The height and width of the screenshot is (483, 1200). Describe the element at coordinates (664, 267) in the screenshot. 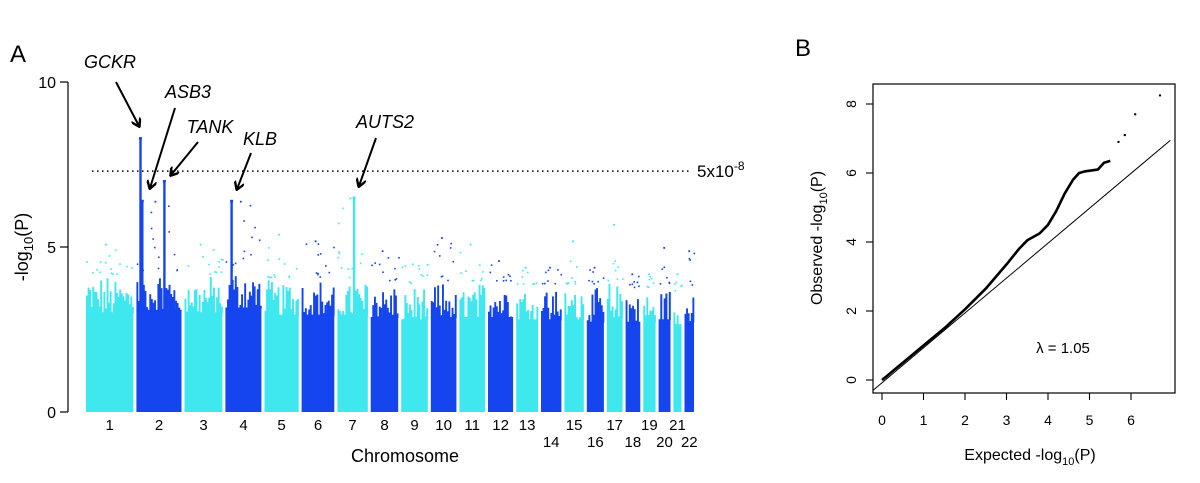

I see `chromosome-20-point` at that location.